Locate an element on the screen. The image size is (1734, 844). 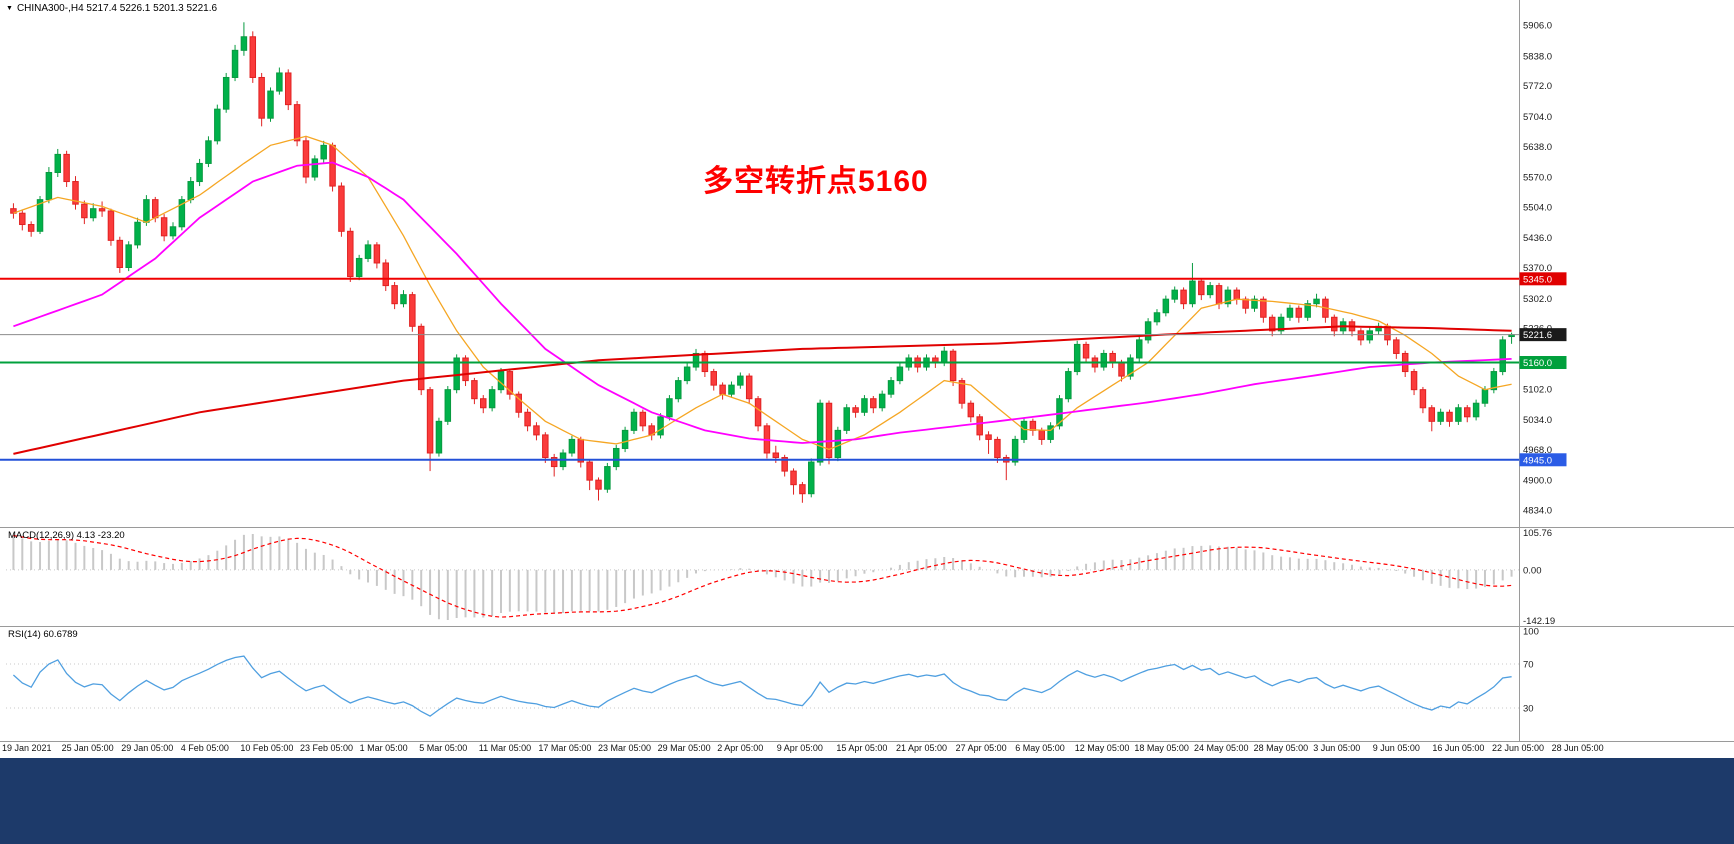
price-scale-label: 4968.0 is located at coordinates (1537, 450).